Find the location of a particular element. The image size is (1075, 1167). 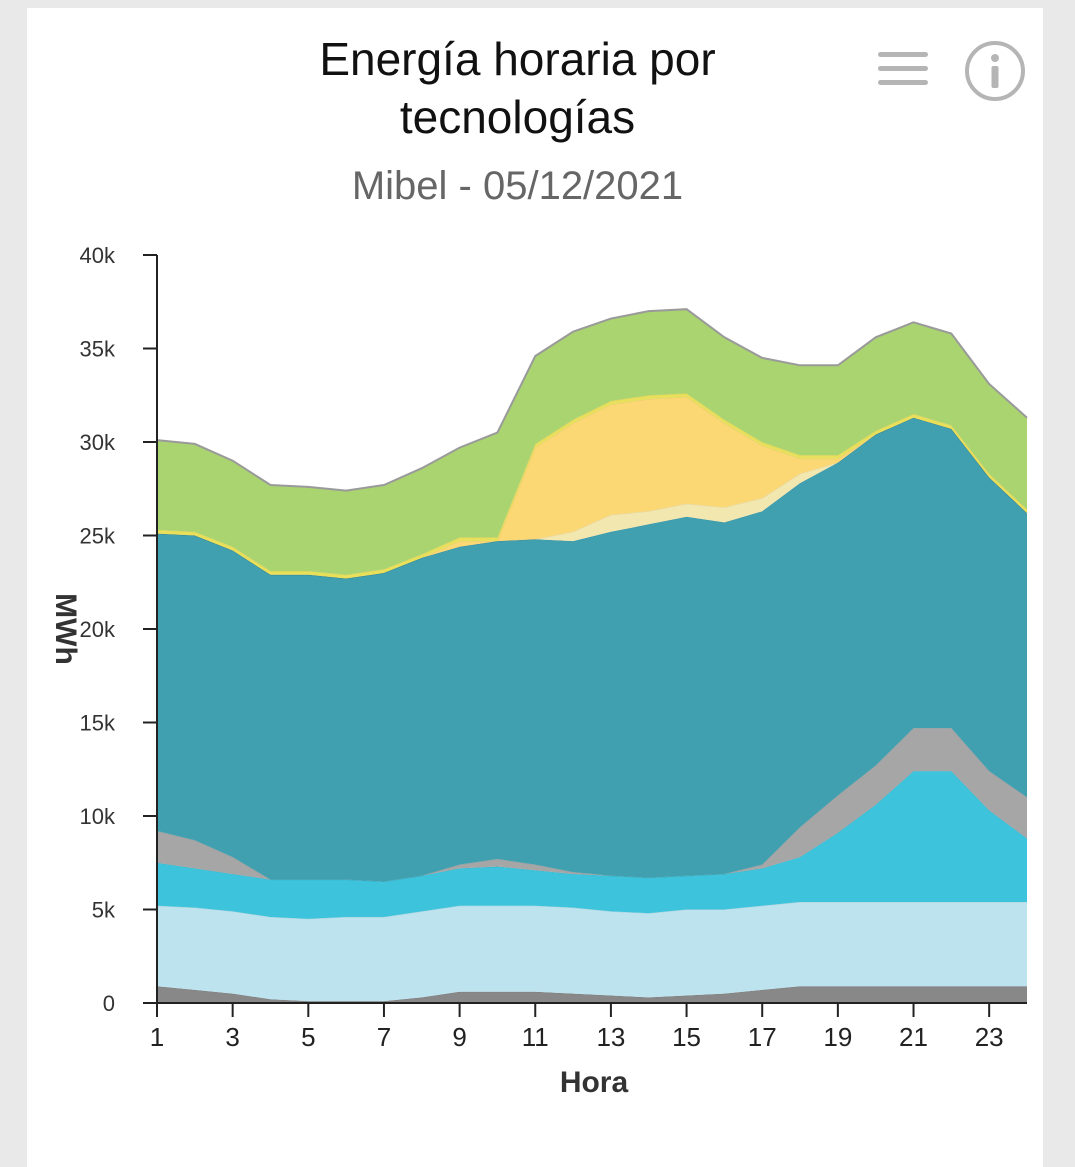

info-circle-icon is located at coordinates (995, 71).